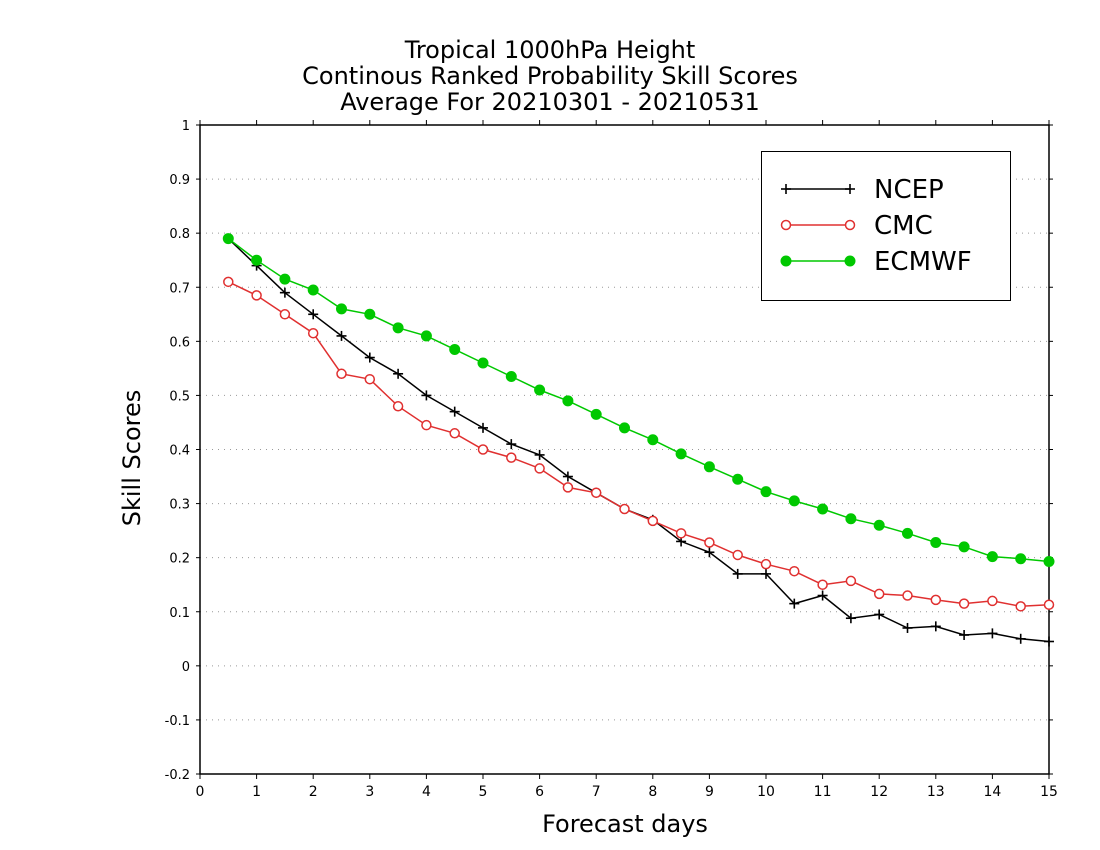 Image resolution: width=1100 pixels, height=850 pixels. What do you see at coordinates (903, 226) in the screenshot?
I see `legend-label-cmc: CMC` at bounding box center [903, 226].